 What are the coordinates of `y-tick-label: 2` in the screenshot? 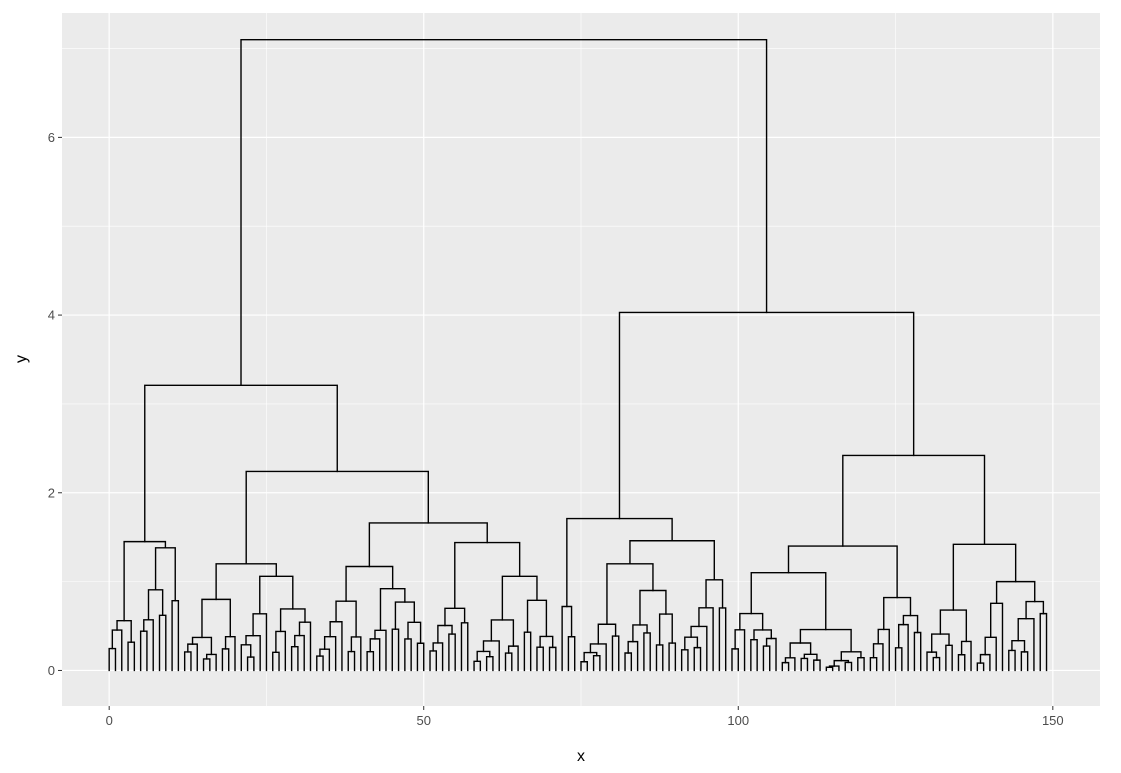 It's located at (51, 492).